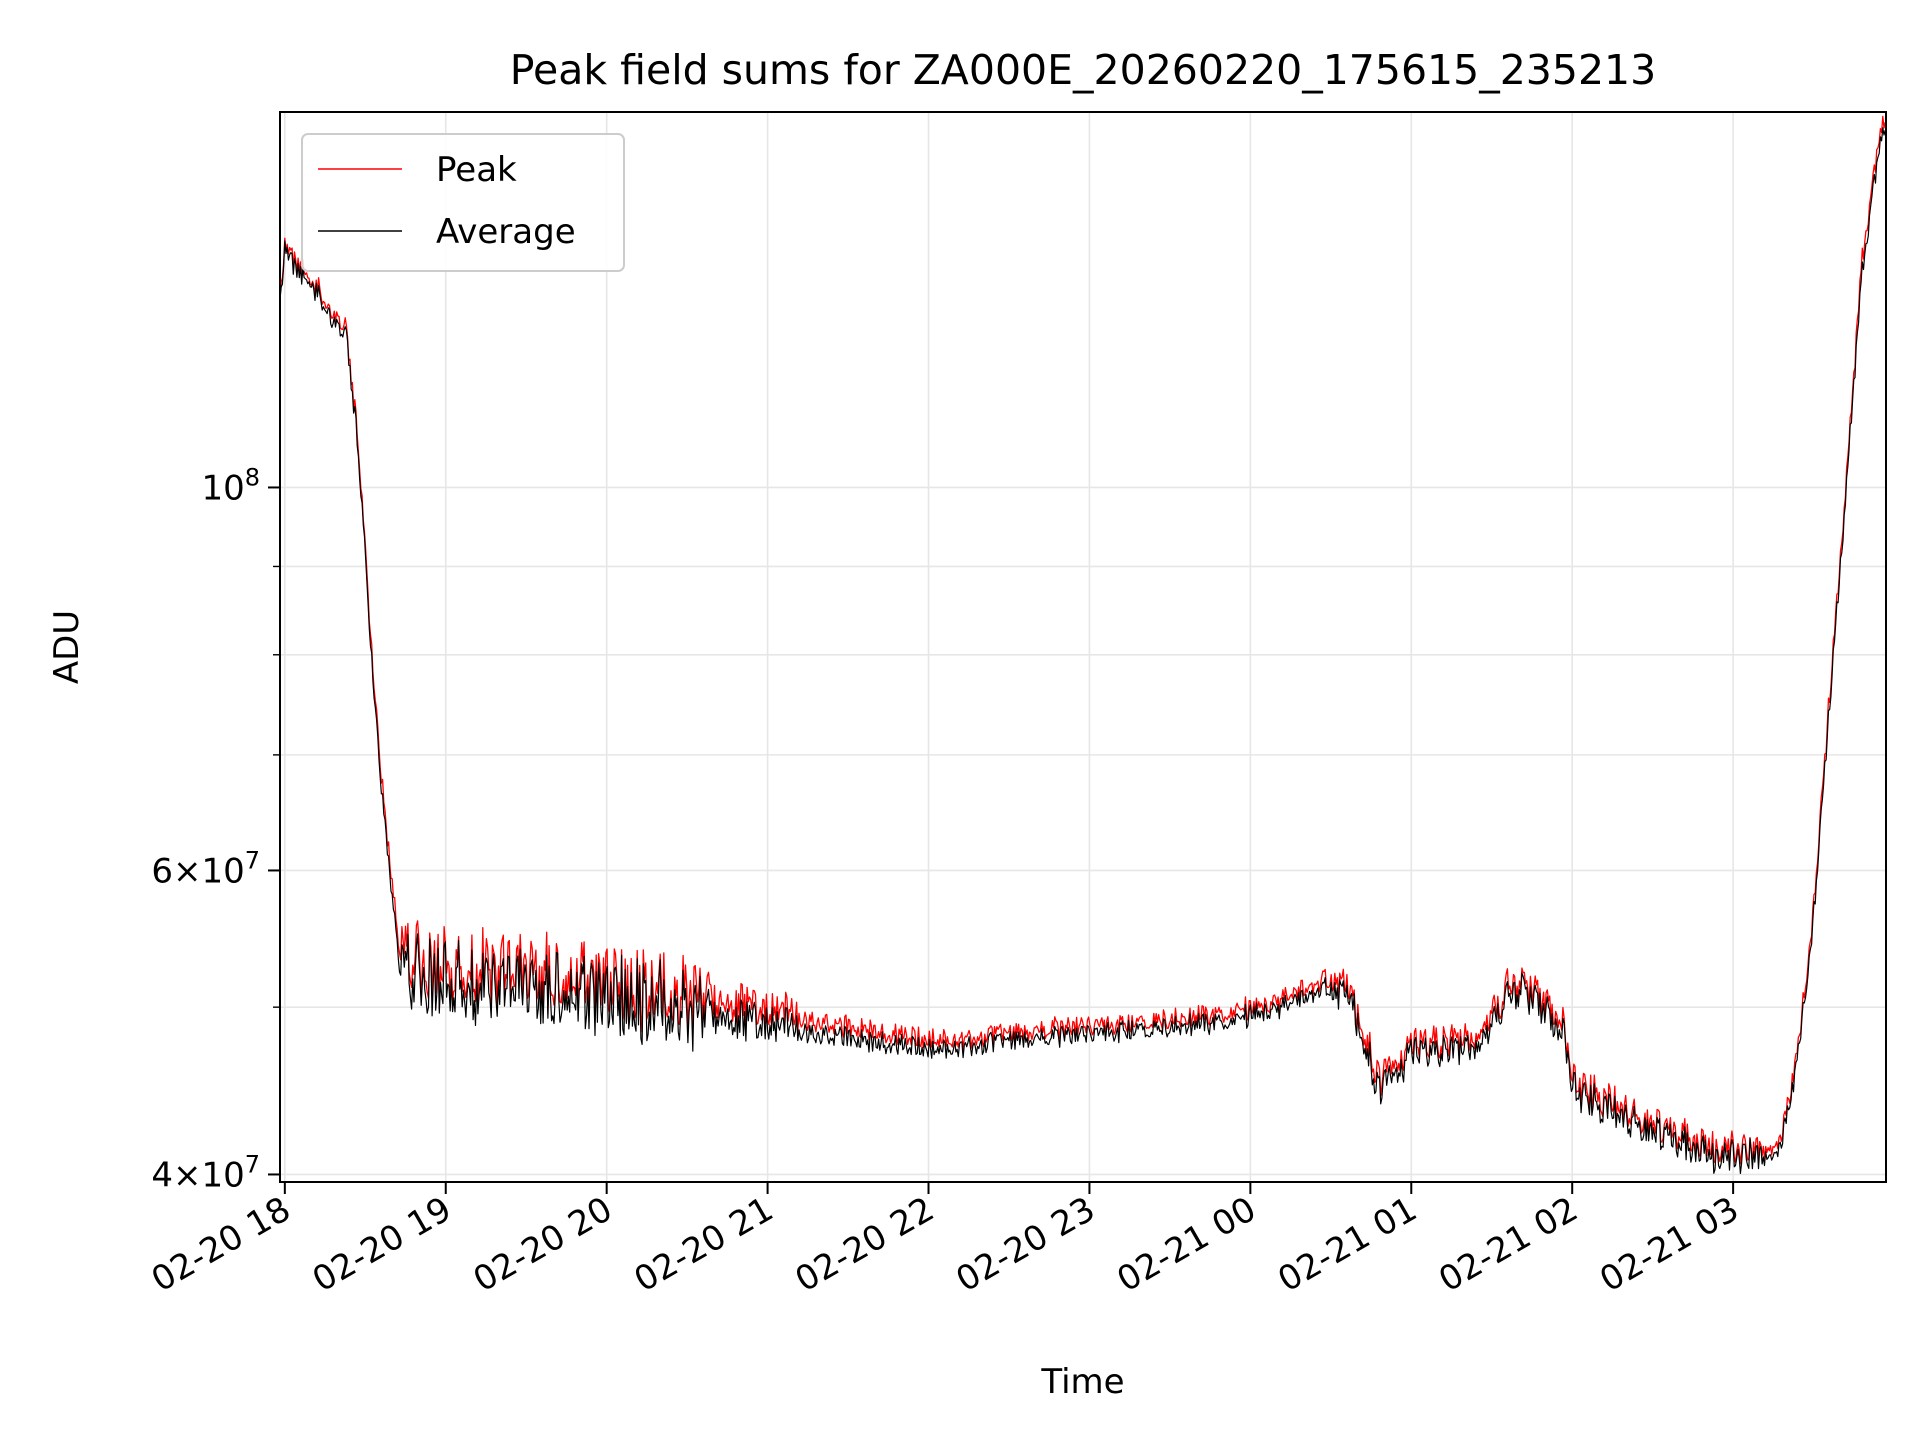  I want to click on x-axis-label: Time, so click(1082, 1382).